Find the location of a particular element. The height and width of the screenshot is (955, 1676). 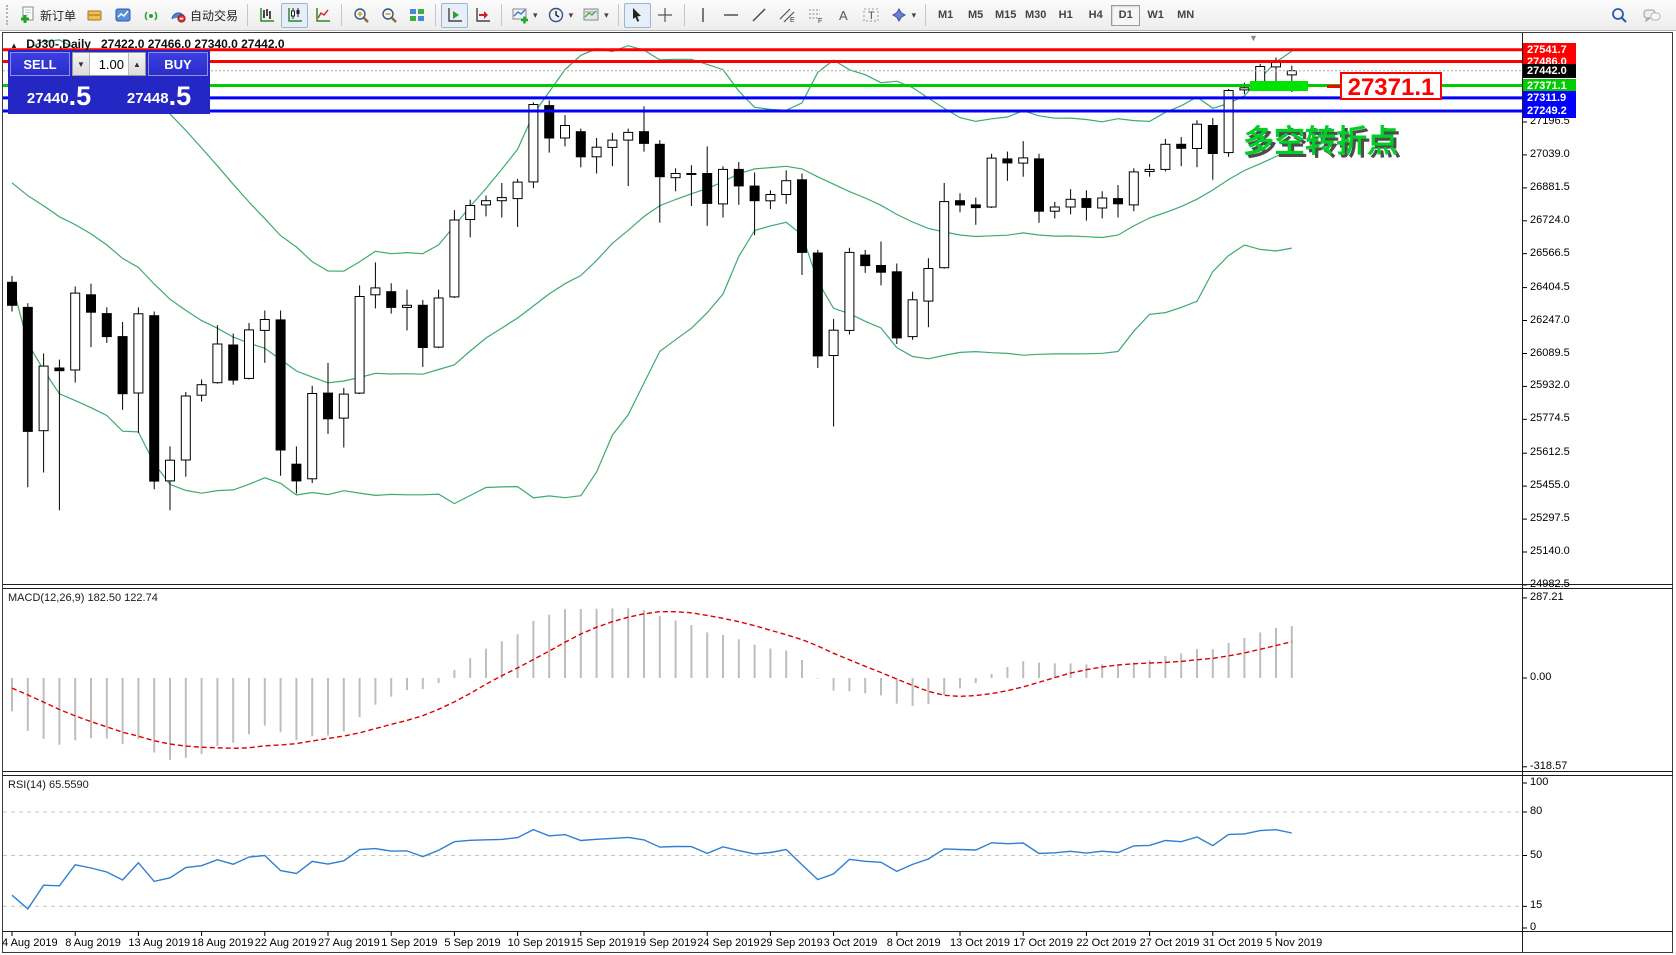

buy-price-display: 27448.5 is located at coordinates (159, 95).